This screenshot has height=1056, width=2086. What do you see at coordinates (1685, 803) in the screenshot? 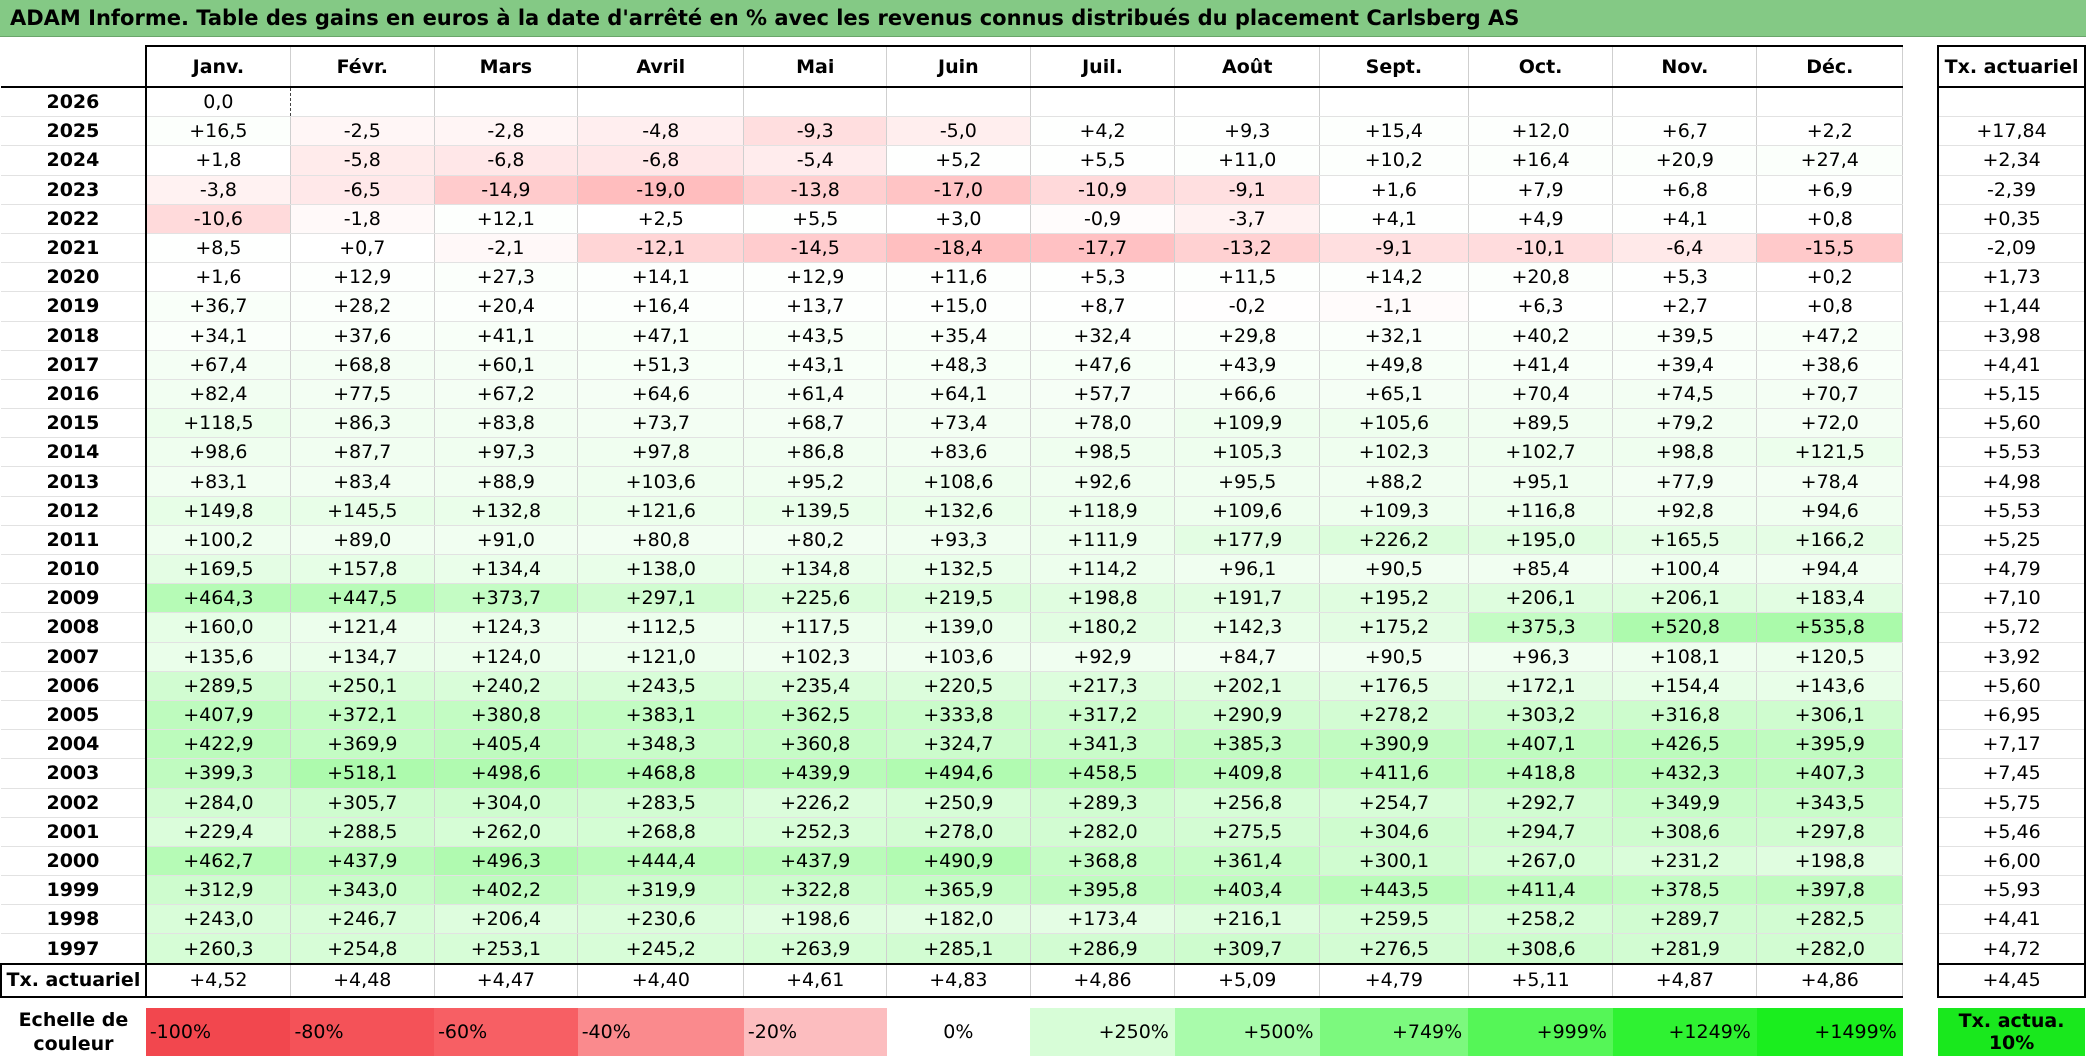
I see `gain-cell: +349,9` at bounding box center [1685, 803].